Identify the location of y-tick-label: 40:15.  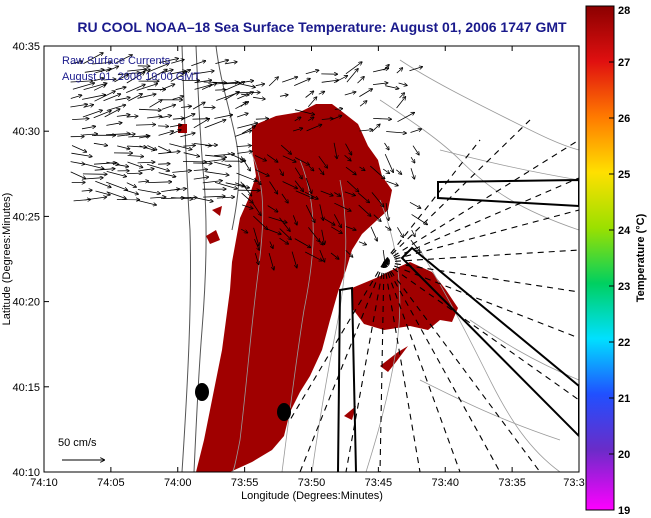
(26, 388).